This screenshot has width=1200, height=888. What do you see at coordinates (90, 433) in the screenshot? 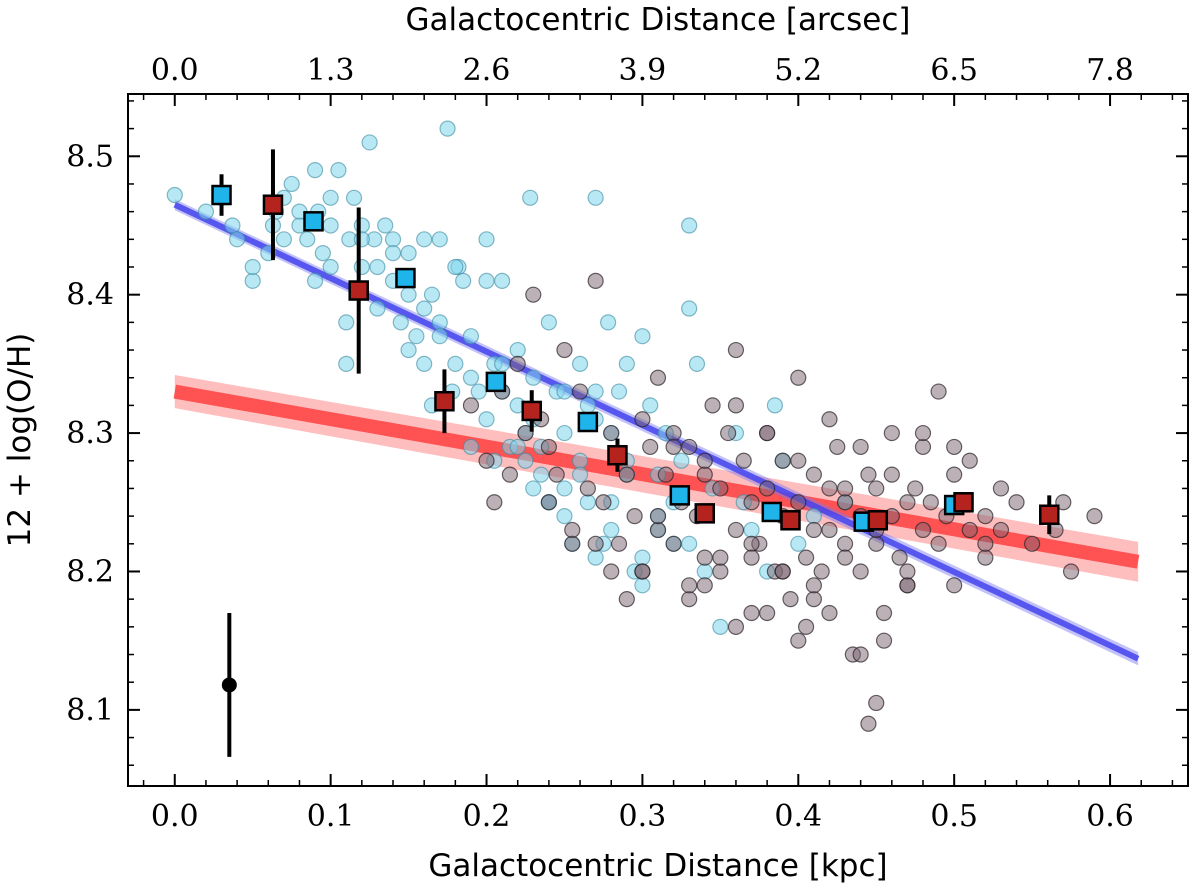
I see `y-tick-label: 8.3` at bounding box center [90, 433].